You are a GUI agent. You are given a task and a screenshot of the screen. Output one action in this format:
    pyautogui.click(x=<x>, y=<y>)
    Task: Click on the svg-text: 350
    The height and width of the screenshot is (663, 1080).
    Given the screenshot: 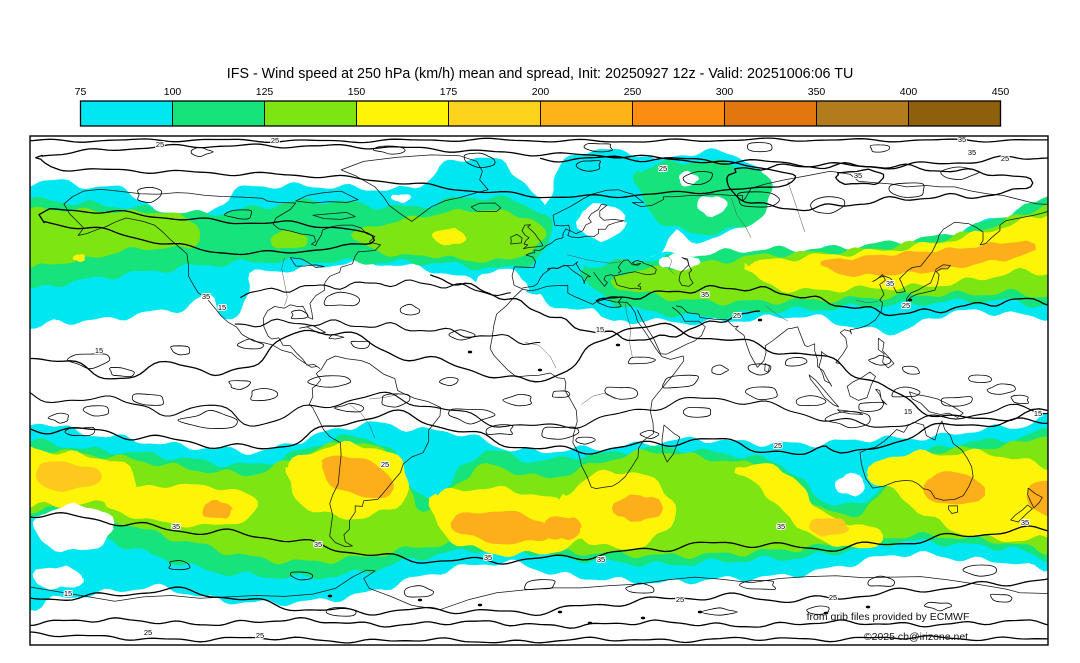 What is the action you would take?
    pyautogui.click(x=817, y=92)
    